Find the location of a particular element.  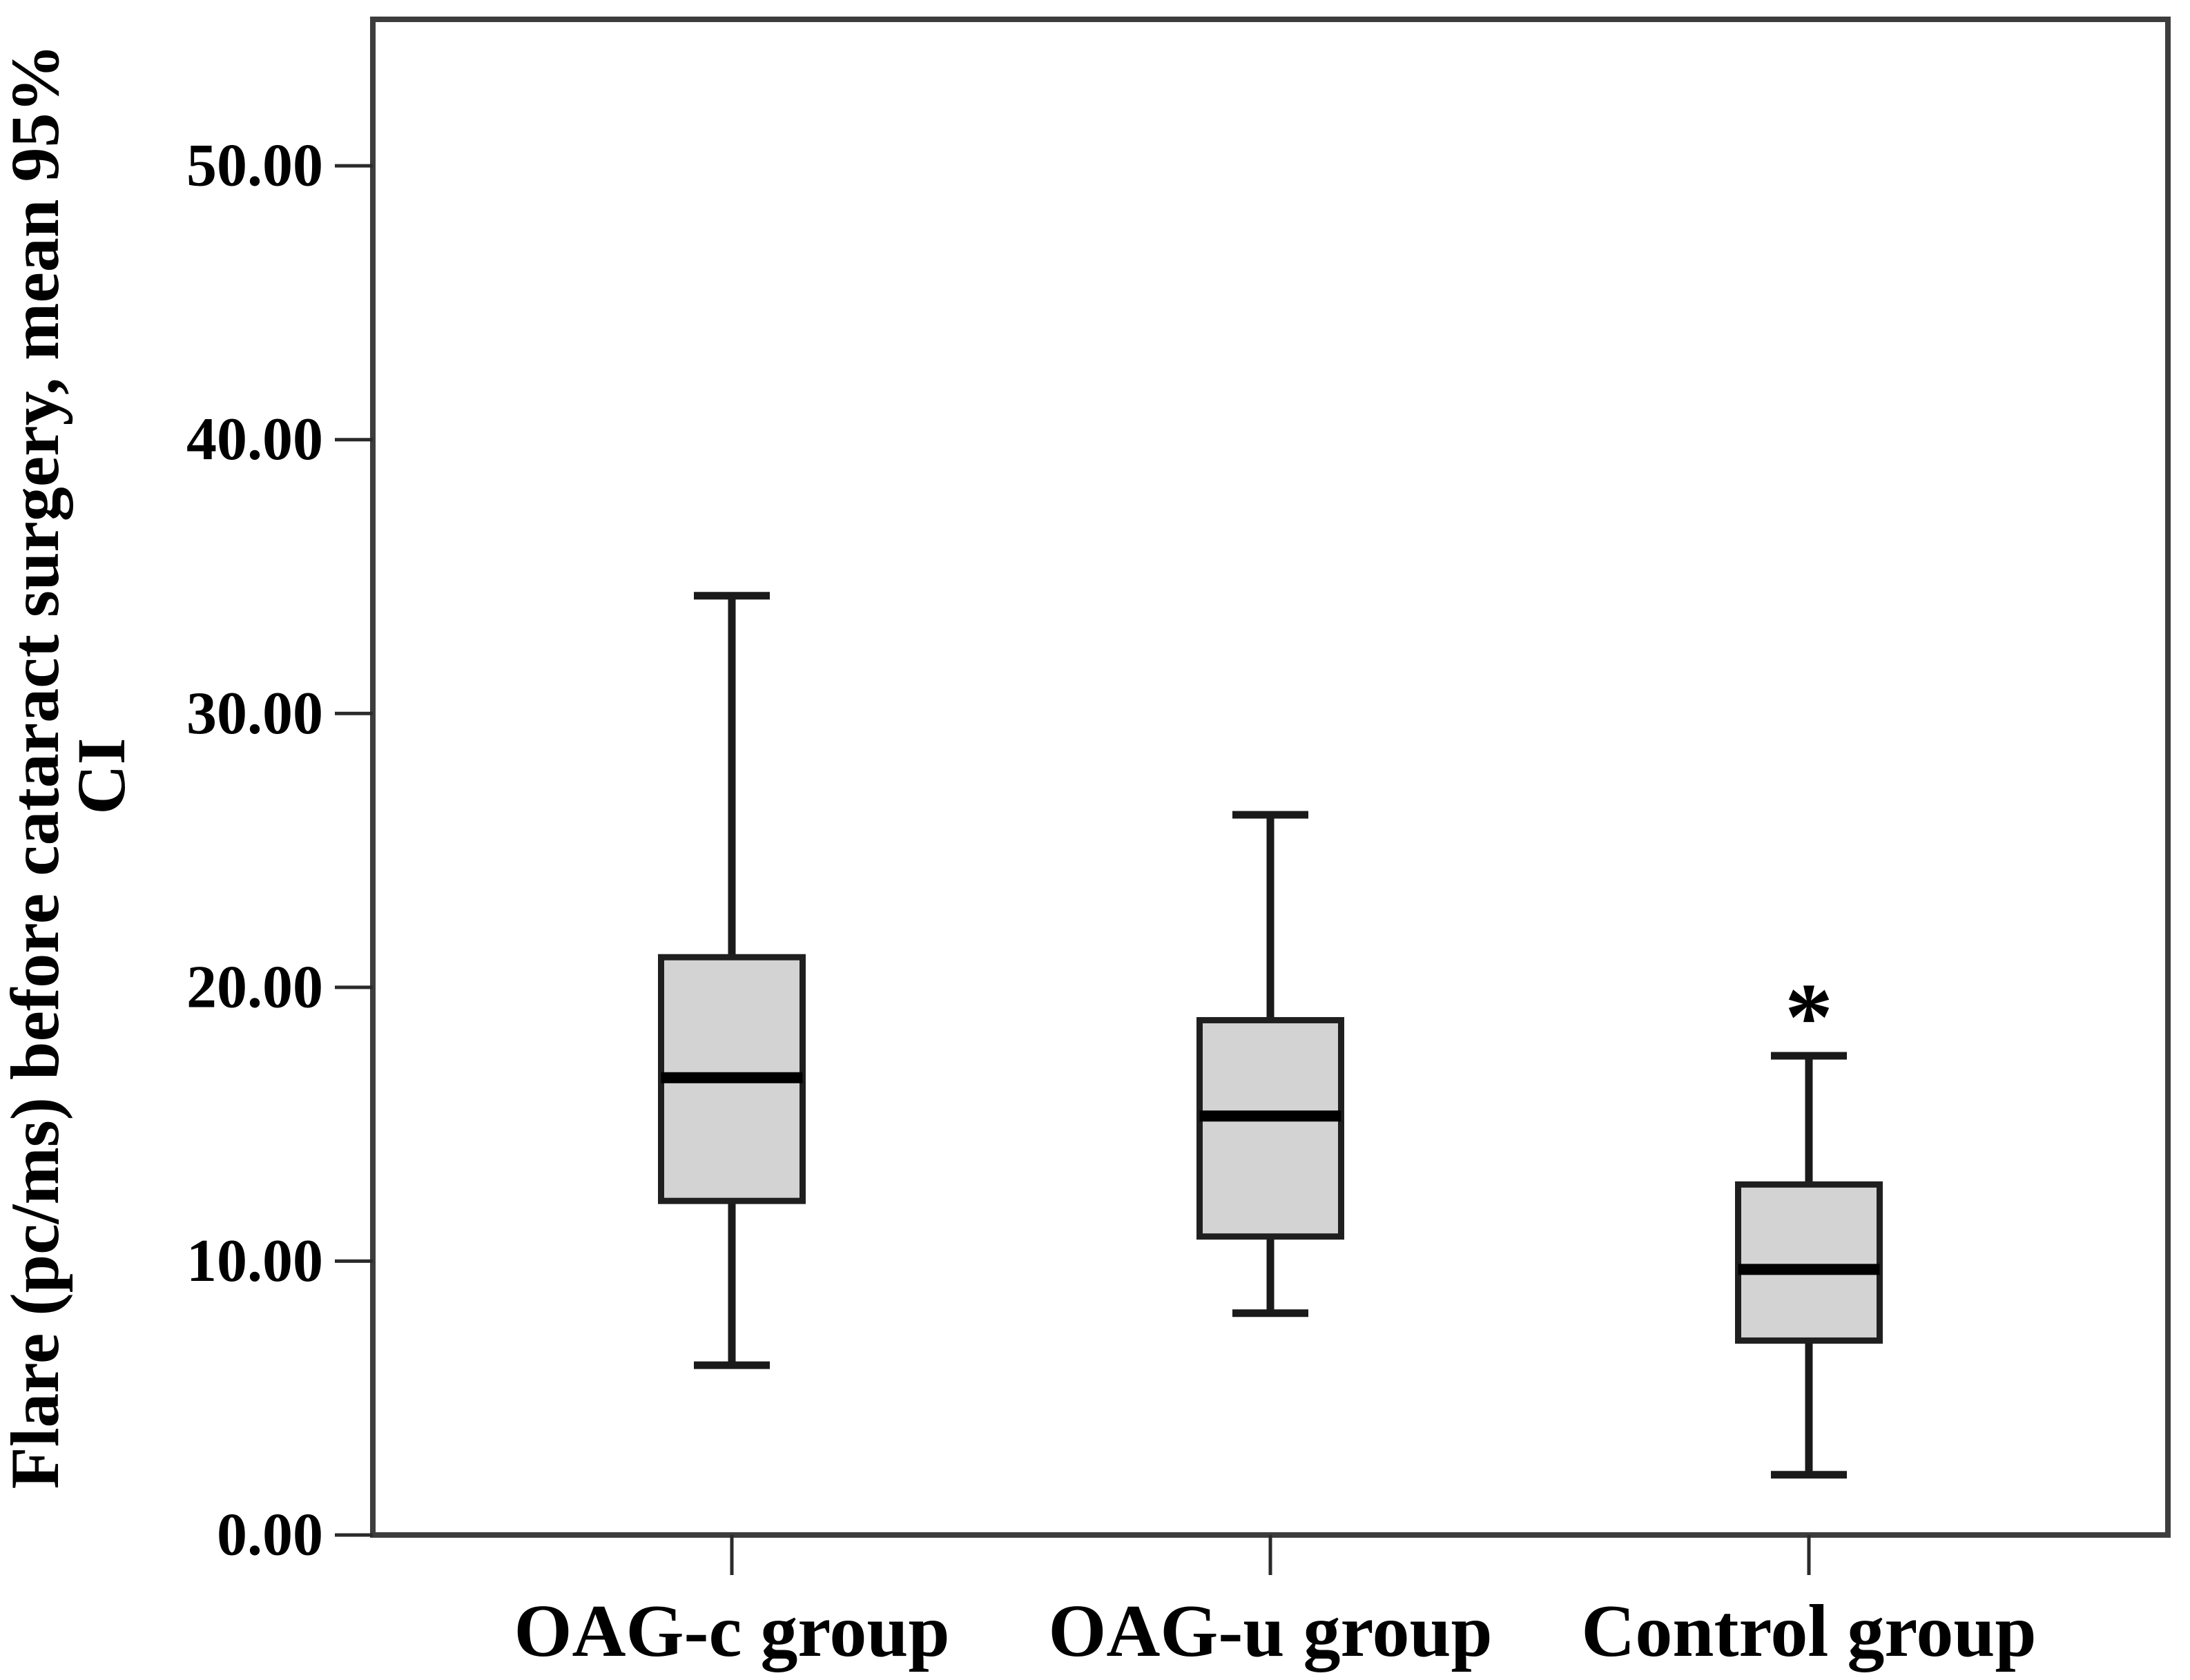

x-ticks-layer: OAG-c group OAG-u group Control group is located at coordinates (1275, 1604).